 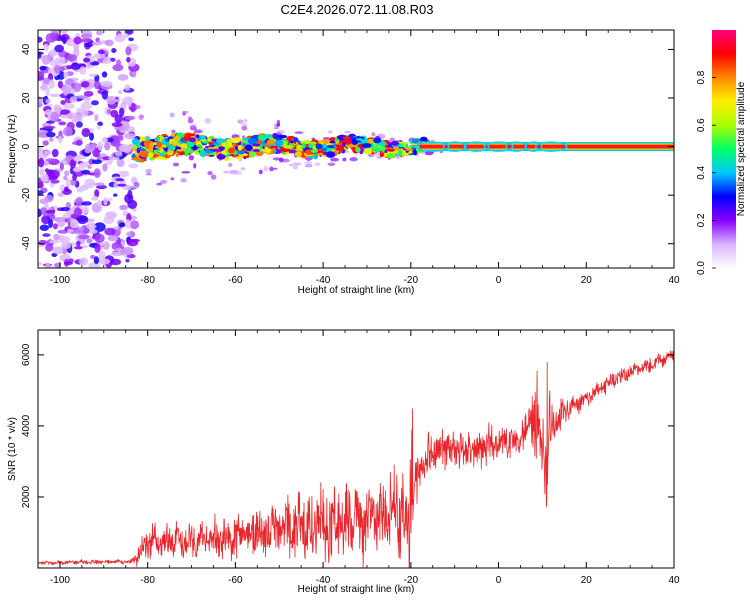 I want to click on snr-x-tick-label: -40, so click(x=323, y=580).